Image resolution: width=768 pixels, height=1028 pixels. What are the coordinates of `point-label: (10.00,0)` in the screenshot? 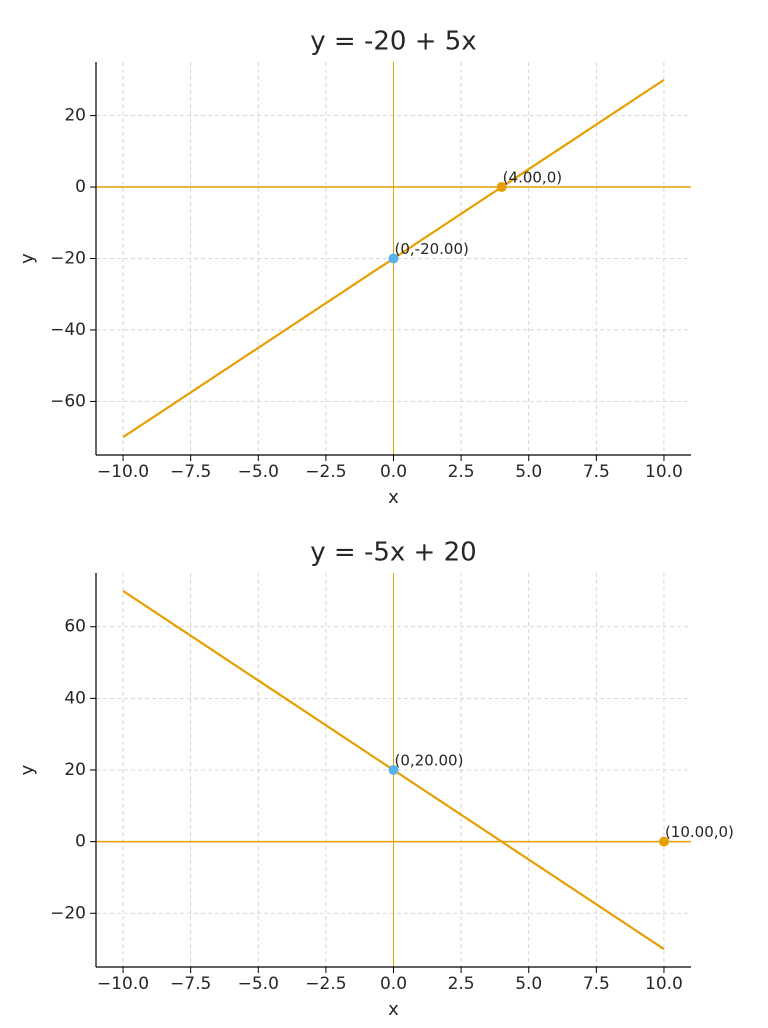 It's located at (699, 832).